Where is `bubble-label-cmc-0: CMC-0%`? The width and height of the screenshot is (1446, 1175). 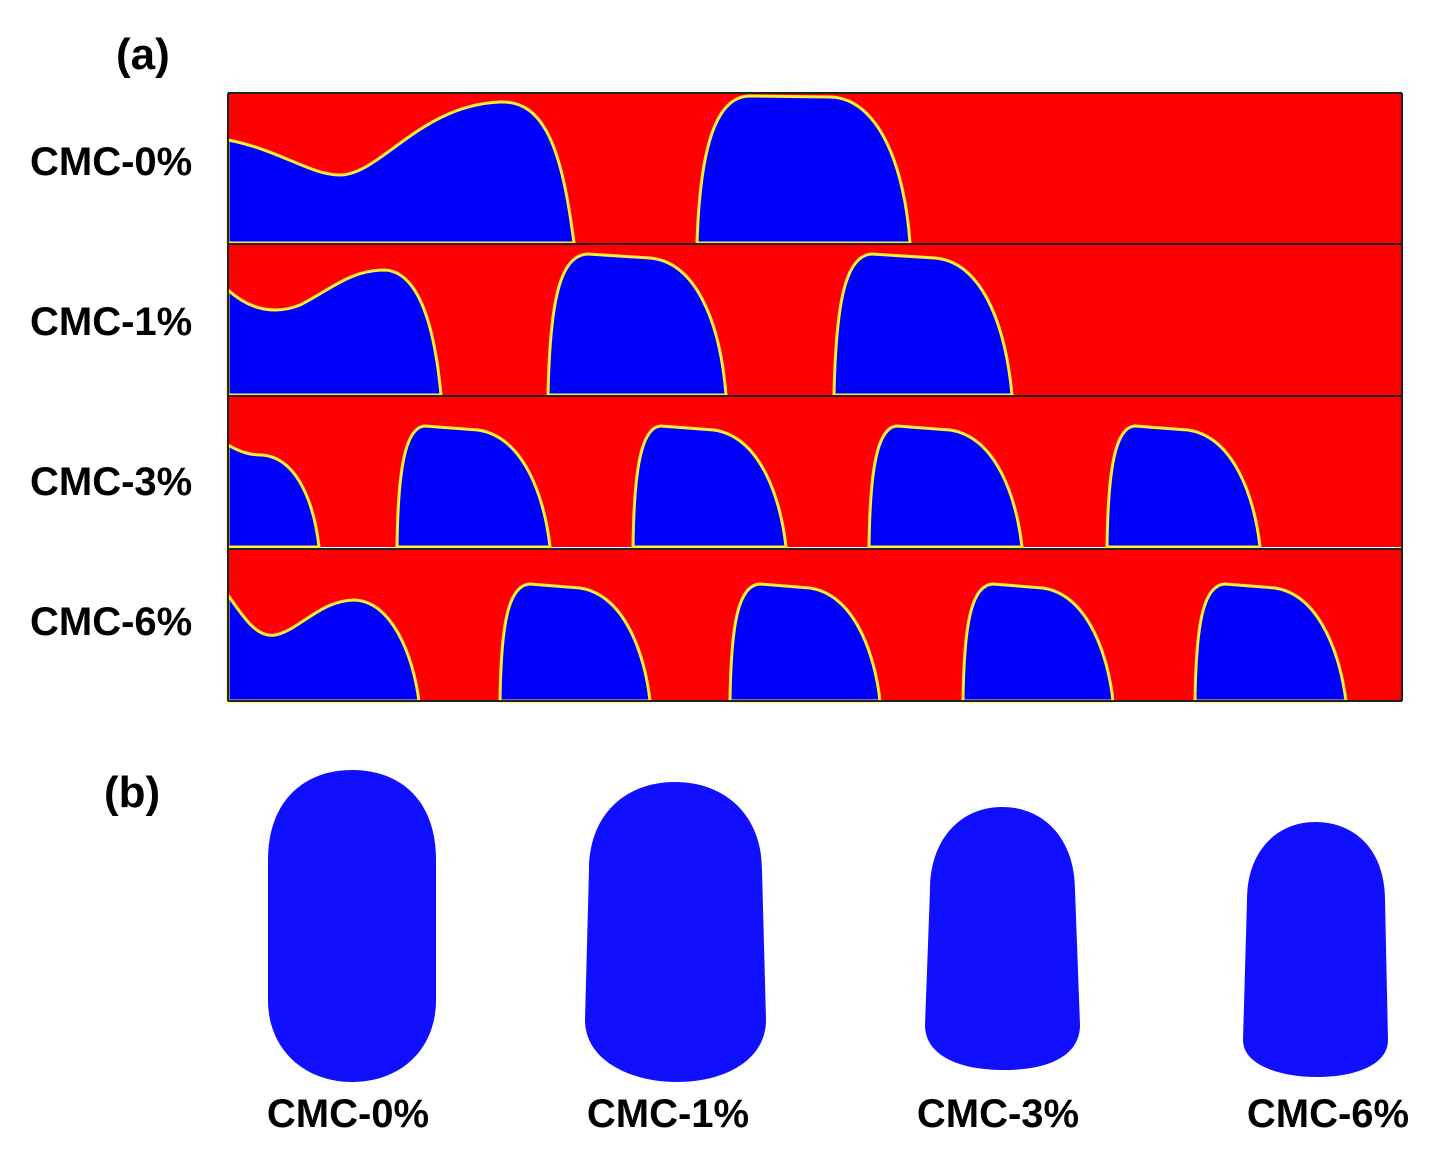
bubble-label-cmc-0: CMC-0% is located at coordinates (348, 1114).